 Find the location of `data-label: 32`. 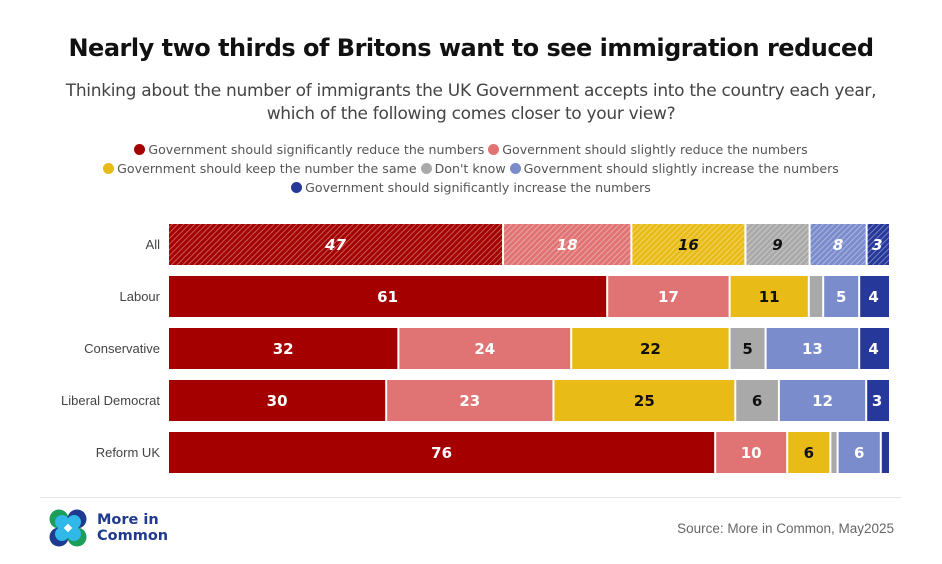

data-label: 32 is located at coordinates (283, 349).